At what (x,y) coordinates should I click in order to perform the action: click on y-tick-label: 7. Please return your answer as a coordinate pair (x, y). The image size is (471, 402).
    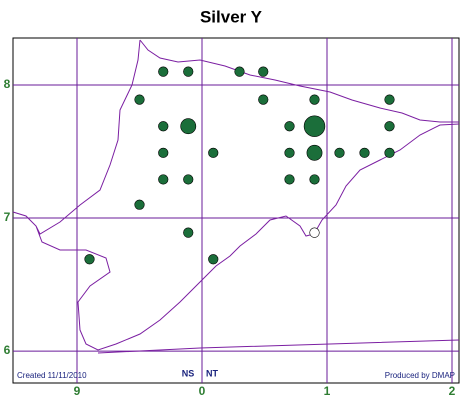
    Looking at the image, I should click on (7, 217).